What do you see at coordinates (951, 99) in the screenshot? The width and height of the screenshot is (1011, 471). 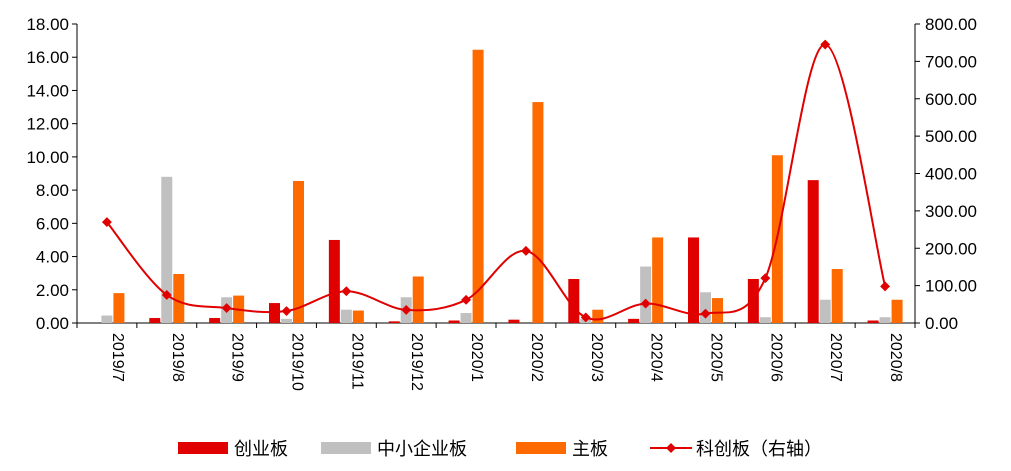 I see `right-tick-label: 600.00` at bounding box center [951, 99].